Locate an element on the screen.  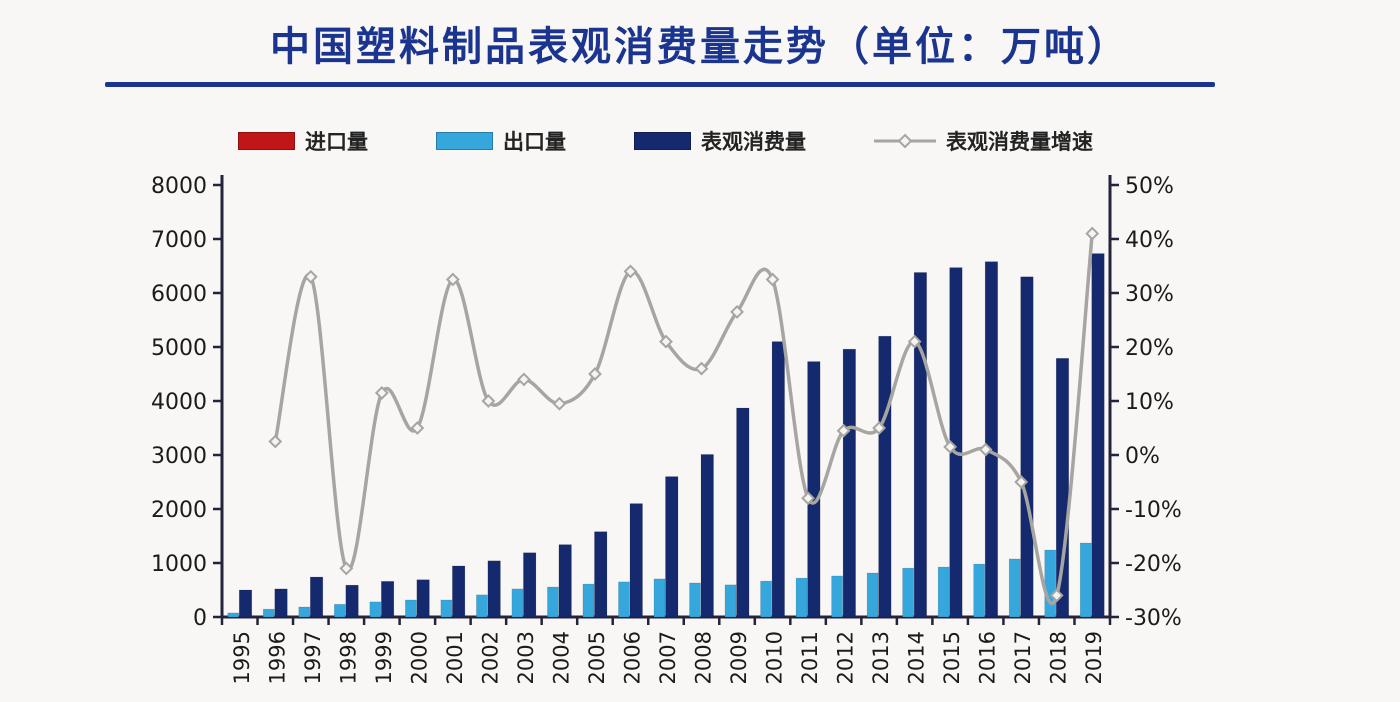
svg-text: 2012 is located at coordinates (846, 657).